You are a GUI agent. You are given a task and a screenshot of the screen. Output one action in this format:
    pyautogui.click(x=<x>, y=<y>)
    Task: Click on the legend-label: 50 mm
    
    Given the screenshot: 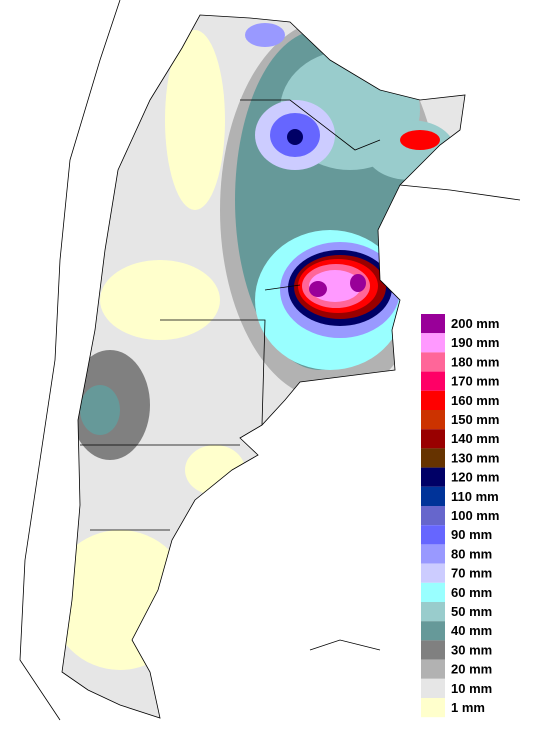 What is the action you would take?
    pyautogui.click(x=471, y=611)
    